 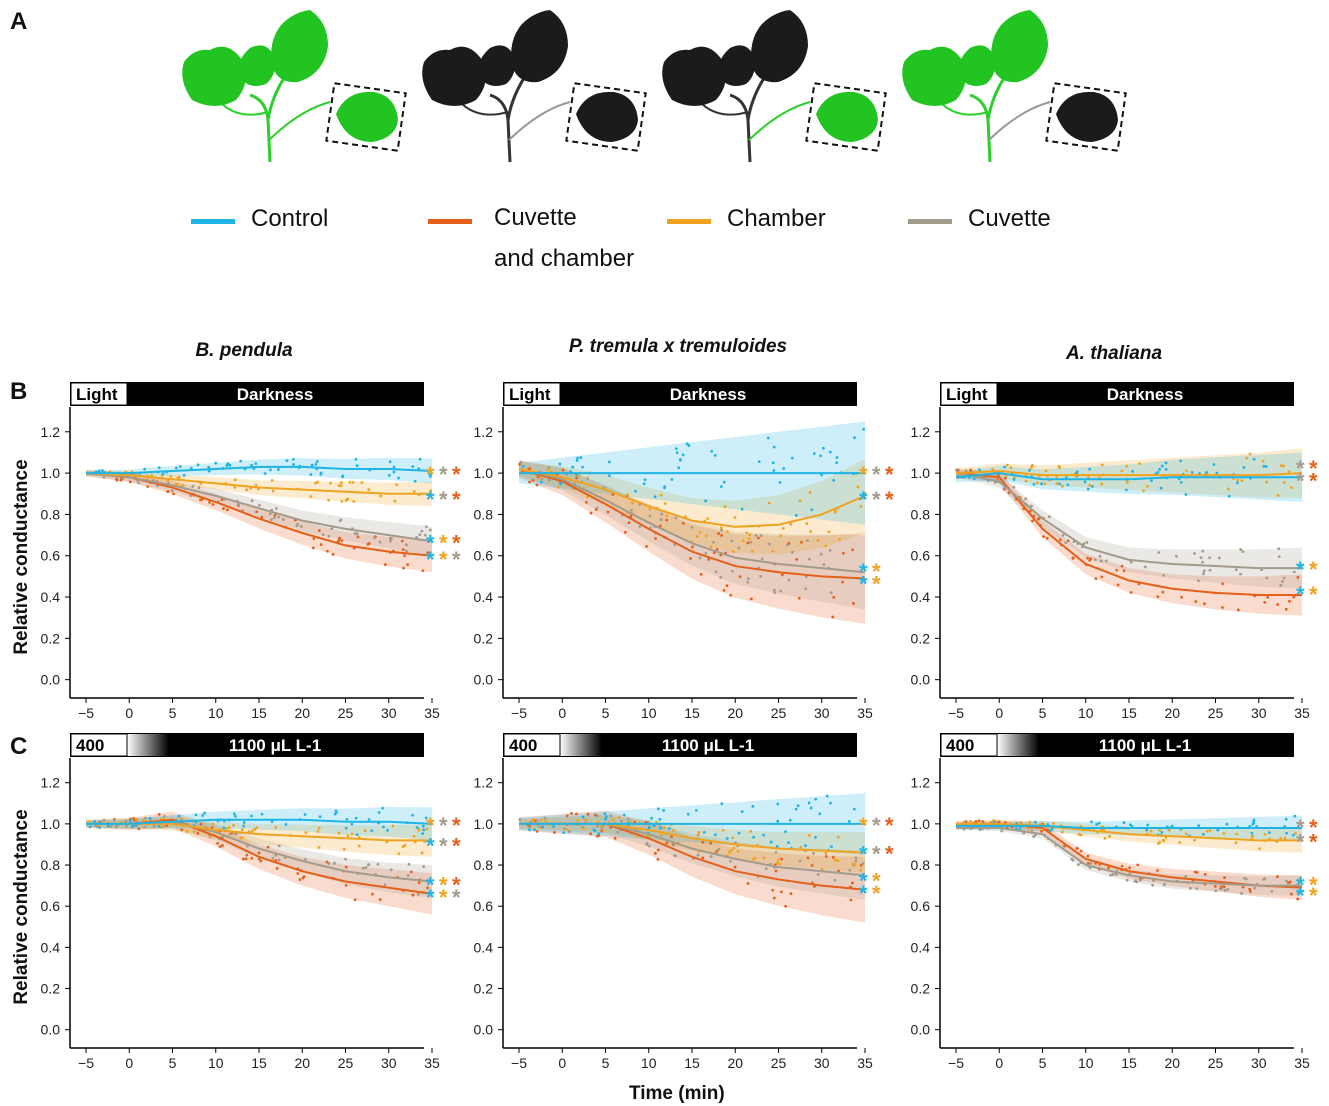 What do you see at coordinates (692, 1063) in the screenshot?
I see `x-tick-label: 15` at bounding box center [692, 1063].